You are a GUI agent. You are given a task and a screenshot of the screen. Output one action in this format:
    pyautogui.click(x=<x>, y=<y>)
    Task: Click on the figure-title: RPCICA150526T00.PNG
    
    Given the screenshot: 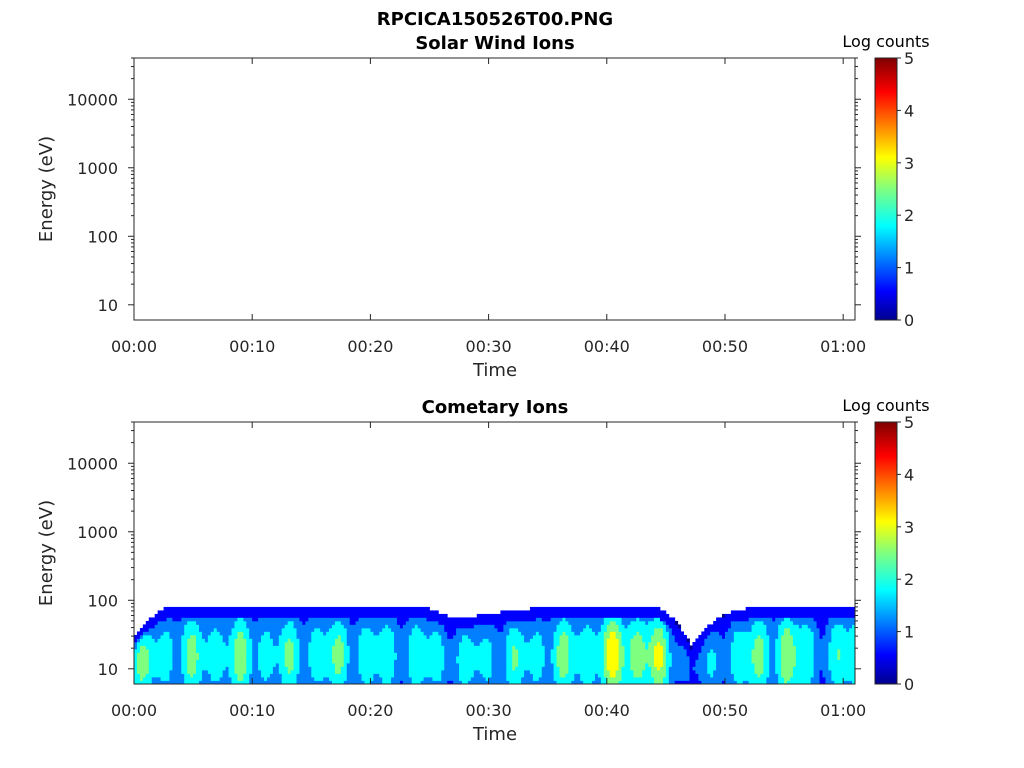 What is the action you would take?
    pyautogui.click(x=495, y=19)
    